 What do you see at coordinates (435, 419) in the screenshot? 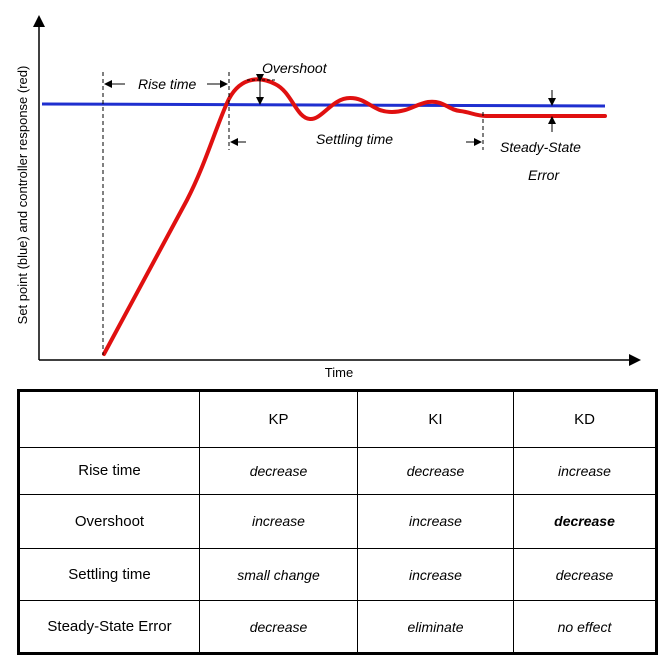
I see `header-cell-ki: KI` at bounding box center [435, 419].